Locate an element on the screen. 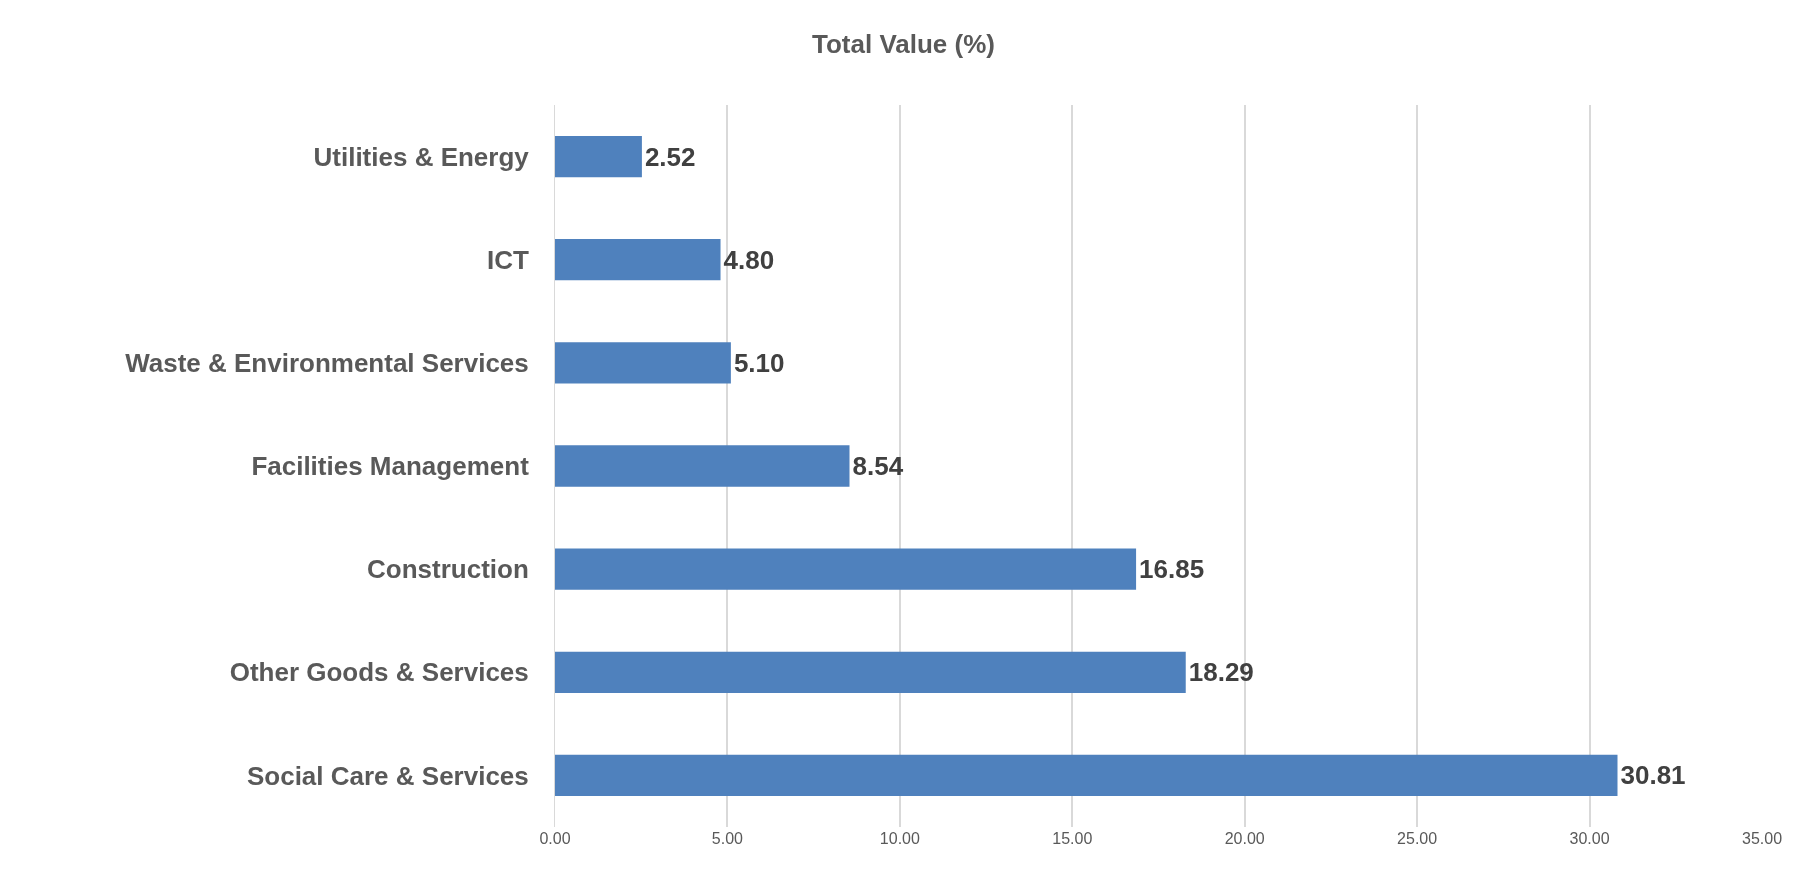 This screenshot has height=872, width=1807. x-tick-label: 20.00 is located at coordinates (1244, 838).